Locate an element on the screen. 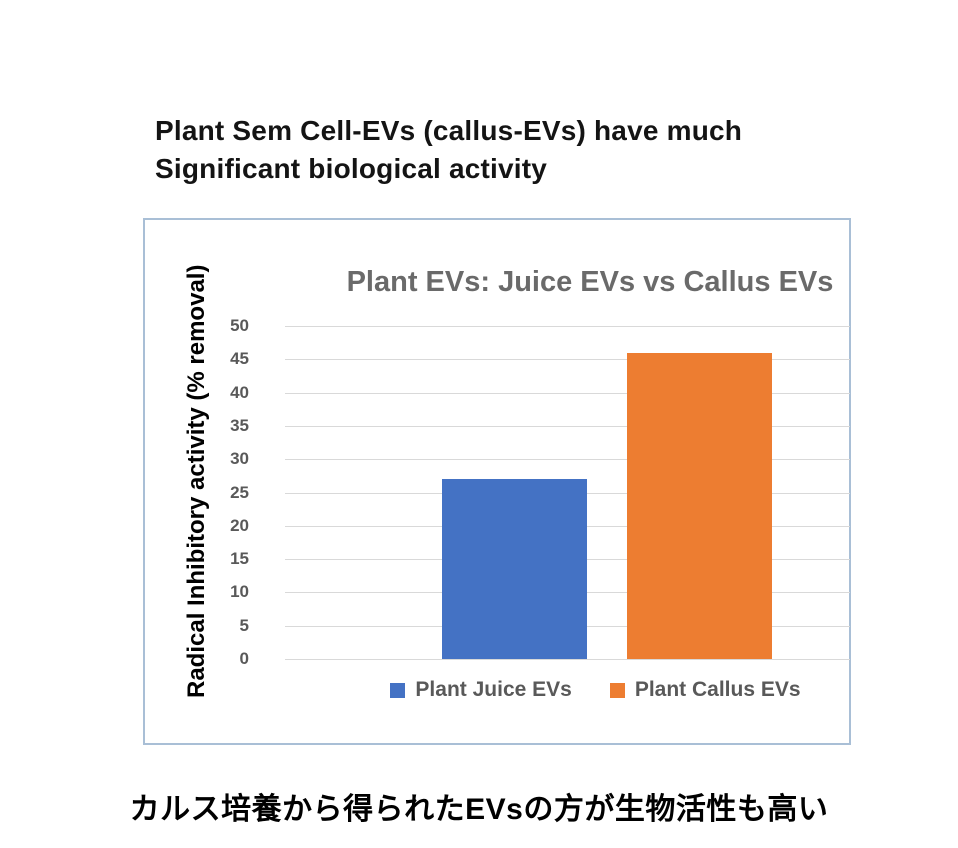 The image size is (958, 848). y-tick-label-5: 5 is located at coordinates (244, 625).